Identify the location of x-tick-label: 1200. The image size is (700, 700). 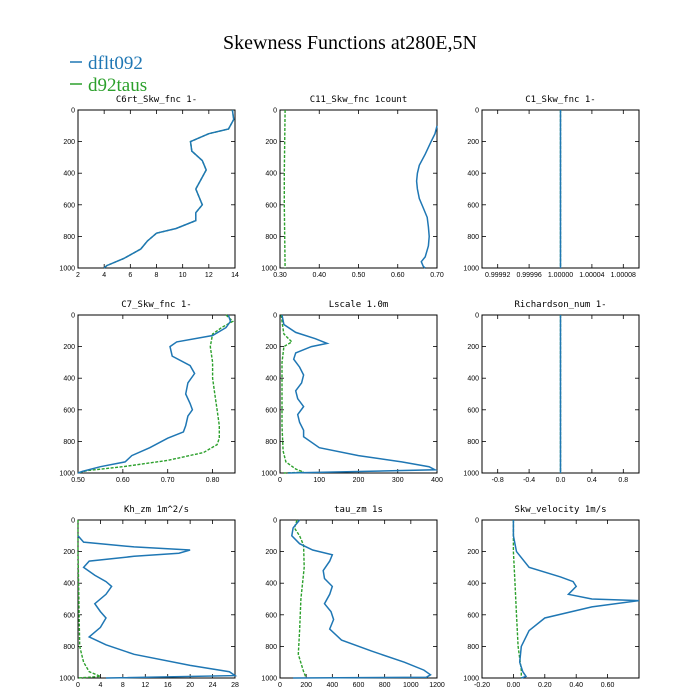
(437, 685).